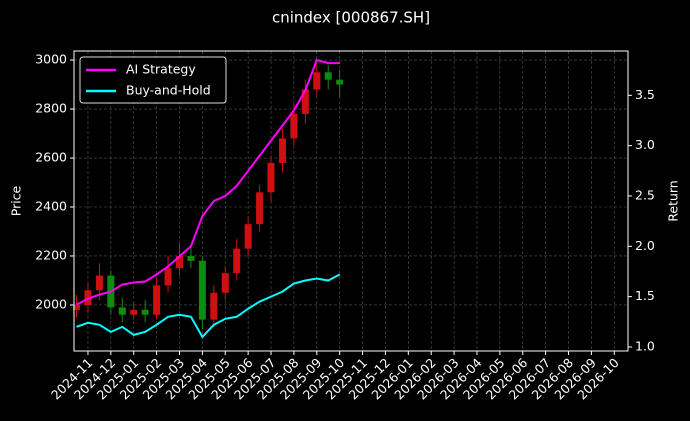 This screenshot has width=690, height=421. What do you see at coordinates (153, 80) in the screenshot?
I see `legend-box` at bounding box center [153, 80].